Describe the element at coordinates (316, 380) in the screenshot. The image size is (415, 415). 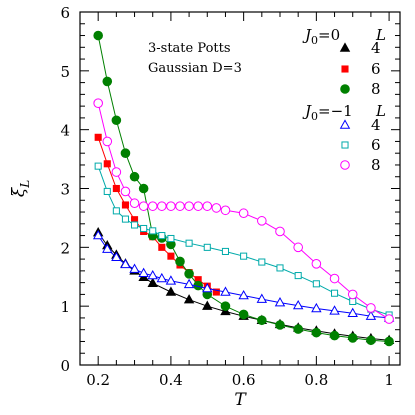
I see `x-tick-label: 0.8` at that location.